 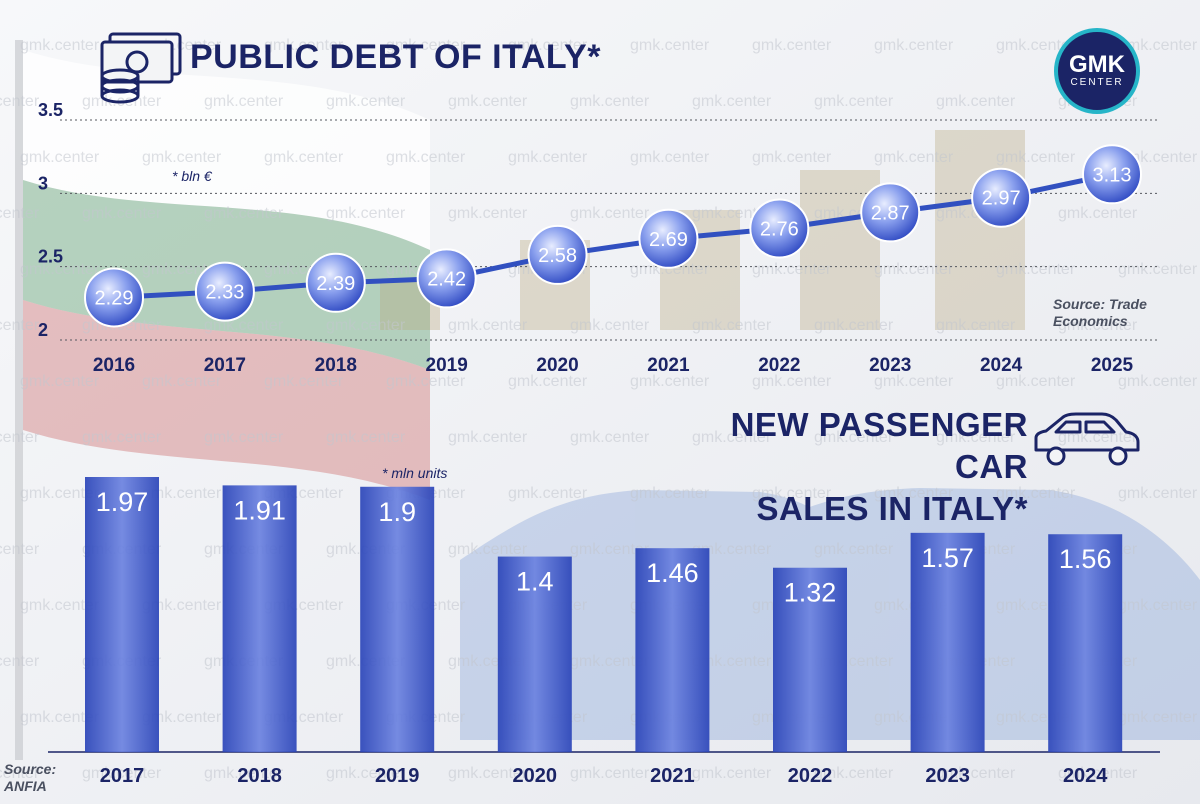 I want to click on debt-x-tick-label: 2016, so click(x=114, y=365).